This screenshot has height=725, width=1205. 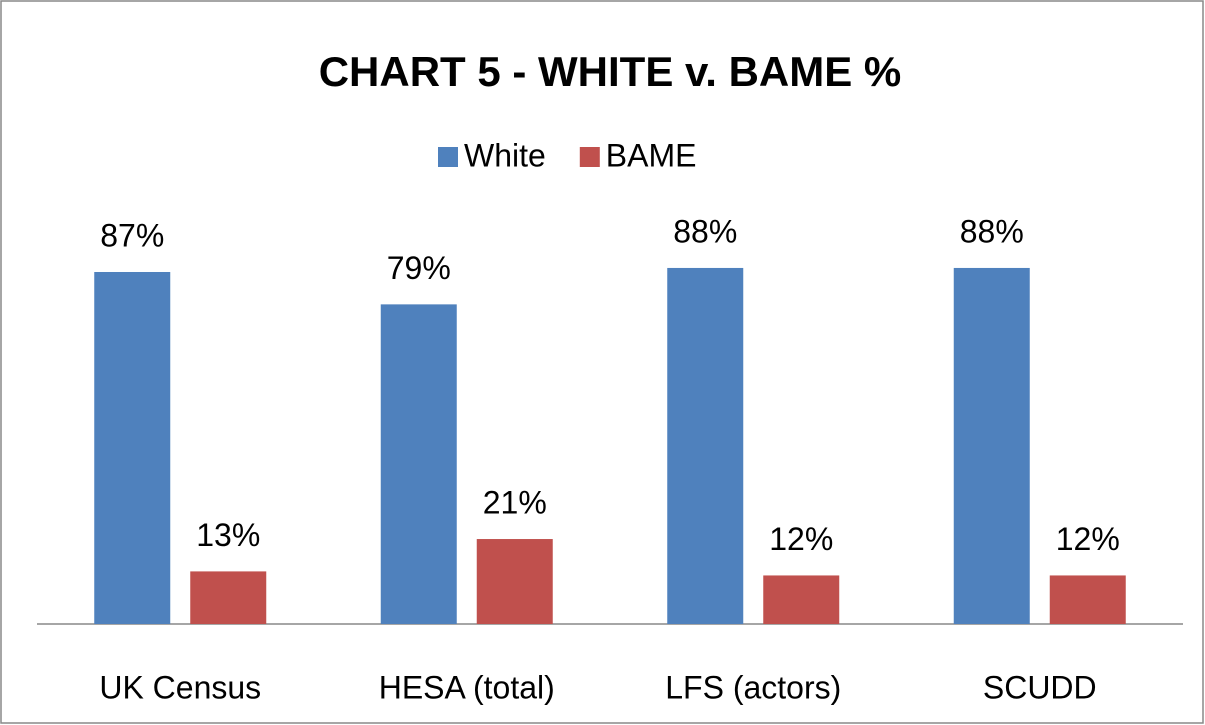 I want to click on data-label: 79%, so click(x=419, y=268).